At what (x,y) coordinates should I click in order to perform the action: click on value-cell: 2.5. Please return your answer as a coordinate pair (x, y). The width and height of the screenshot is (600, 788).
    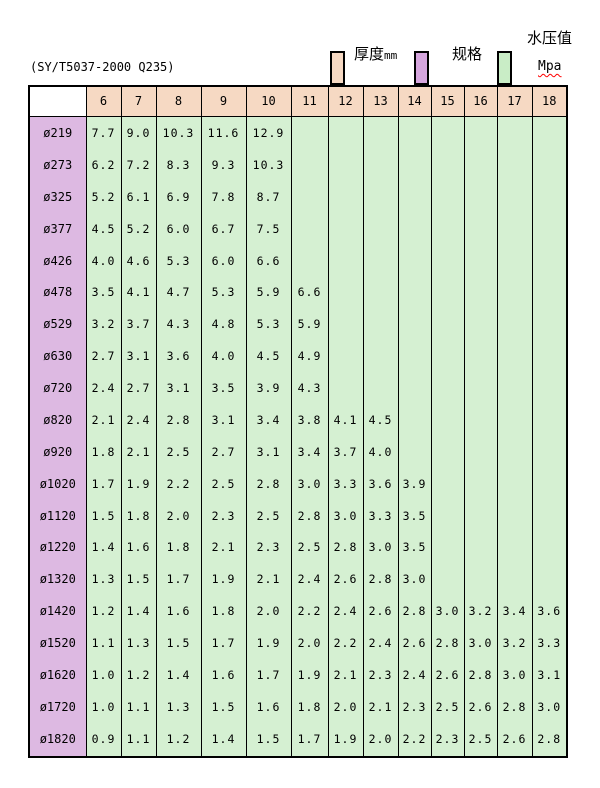
    Looking at the image, I should click on (178, 451).